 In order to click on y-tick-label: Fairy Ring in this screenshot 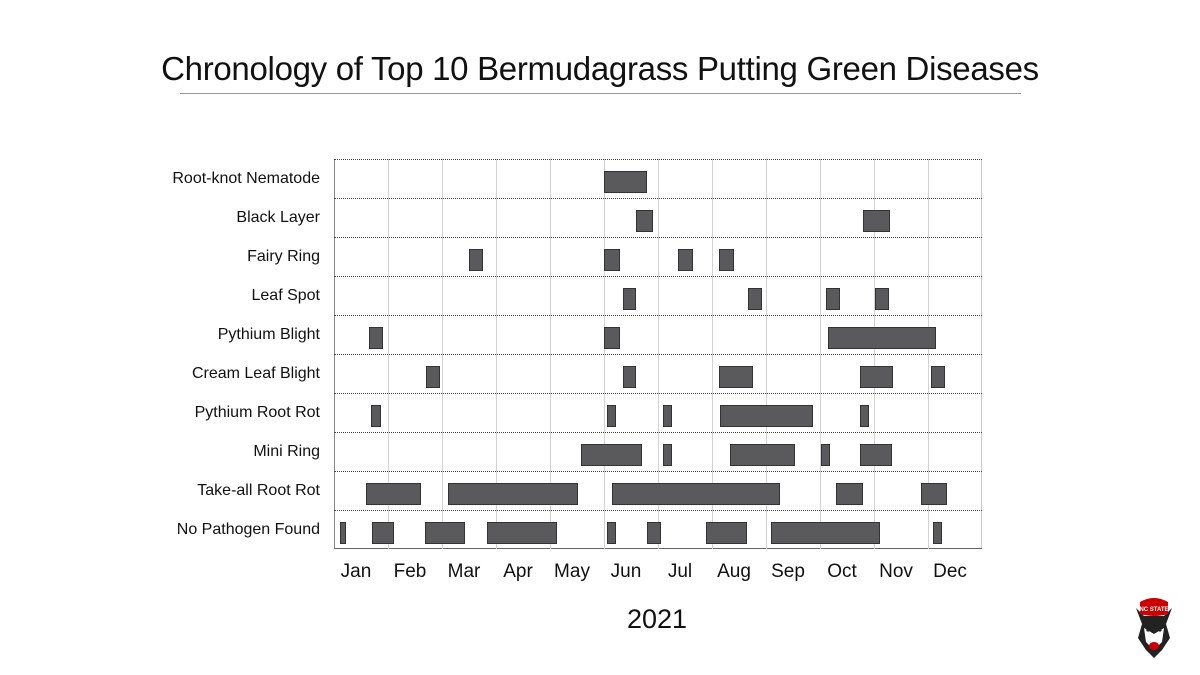, I will do `click(283, 256)`.